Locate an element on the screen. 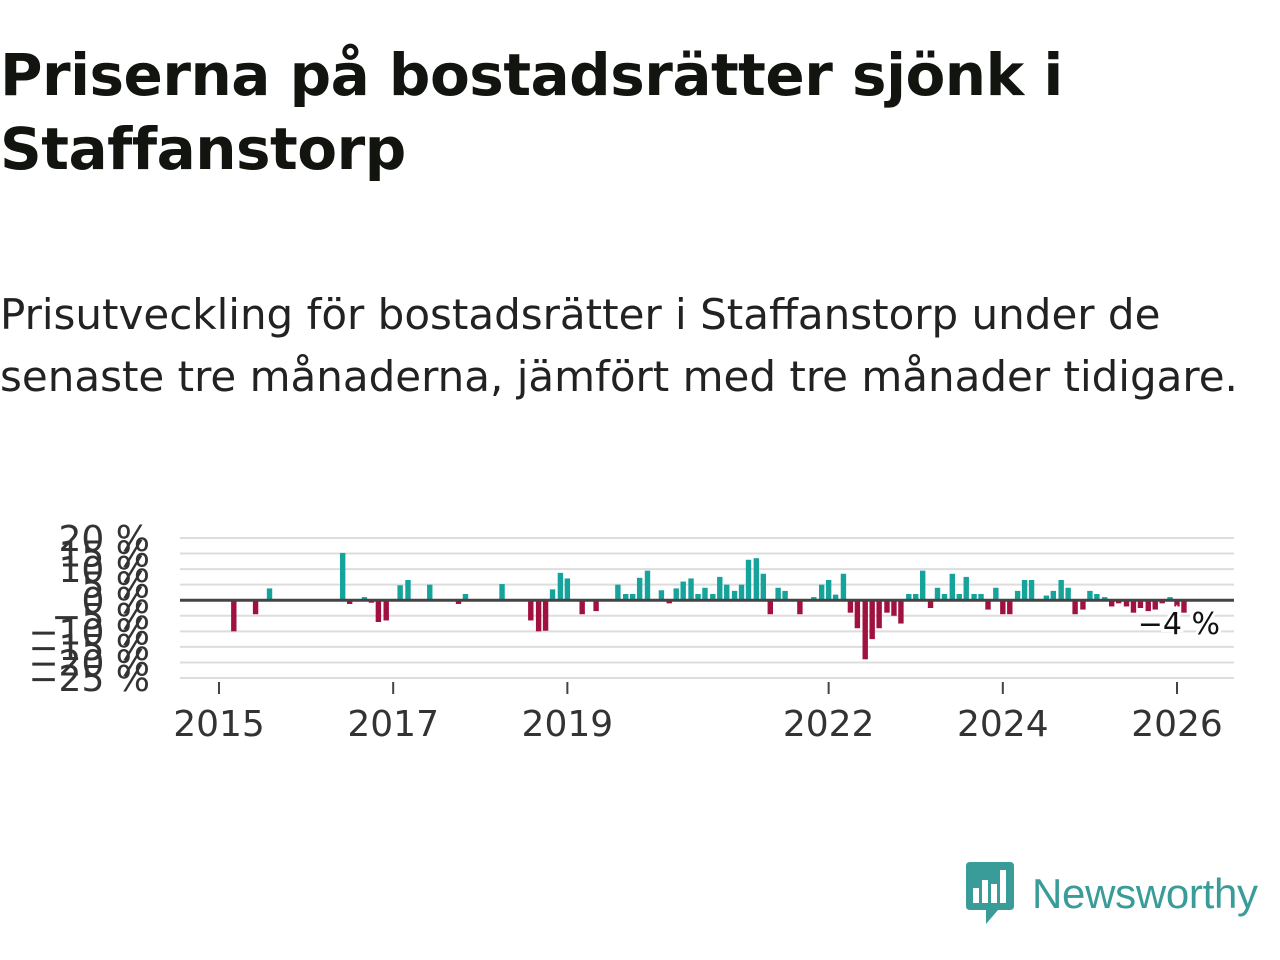 The height and width of the screenshot is (960, 1280). y-tick-label: −25 % is located at coordinates (89, 679).